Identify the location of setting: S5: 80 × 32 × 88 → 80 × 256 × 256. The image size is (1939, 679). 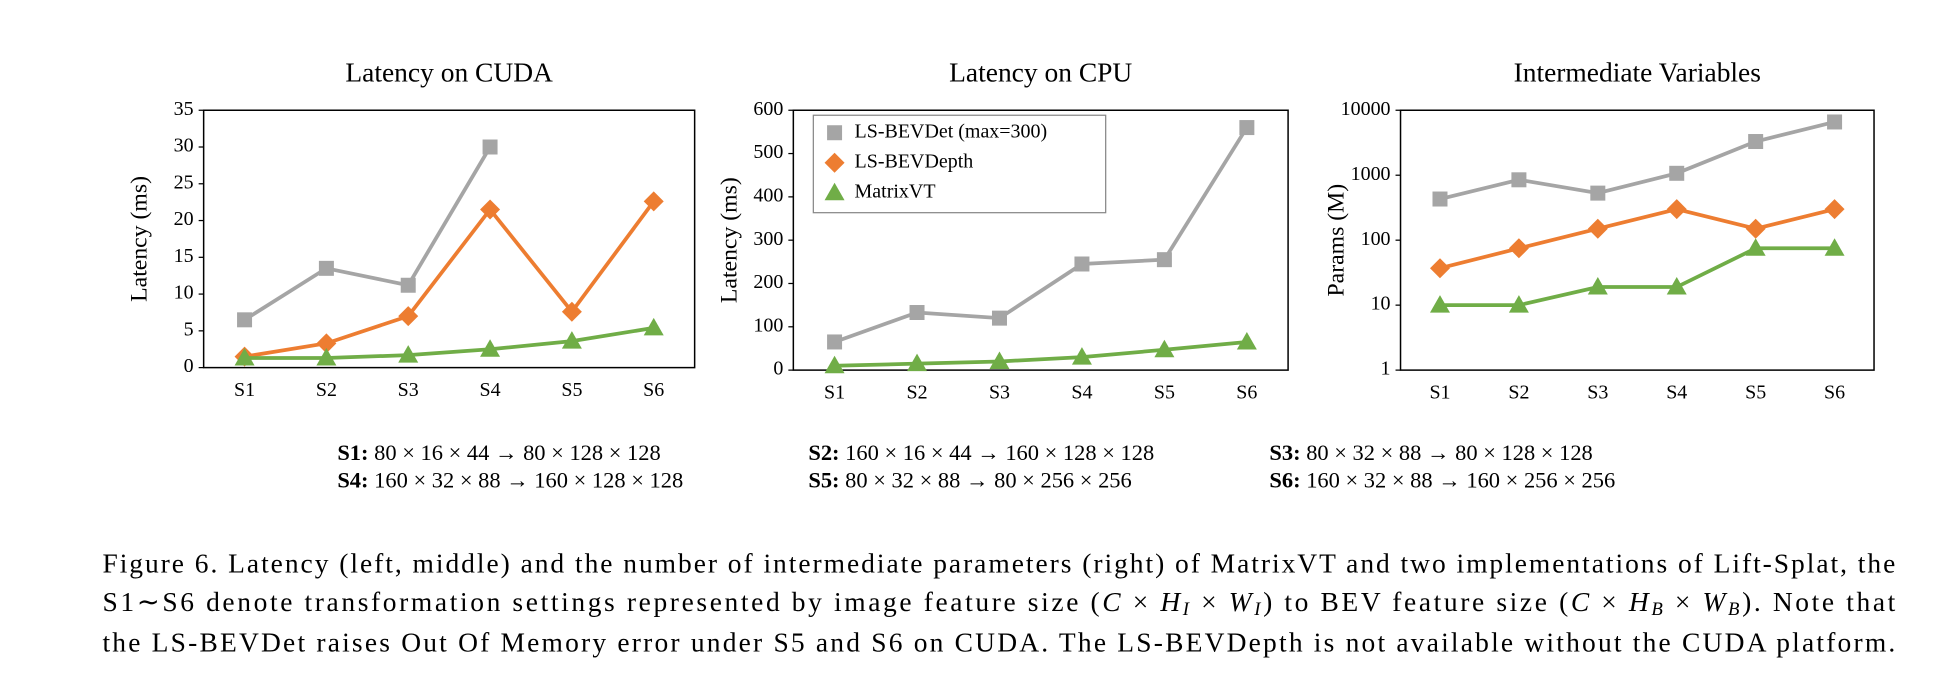
(969, 480).